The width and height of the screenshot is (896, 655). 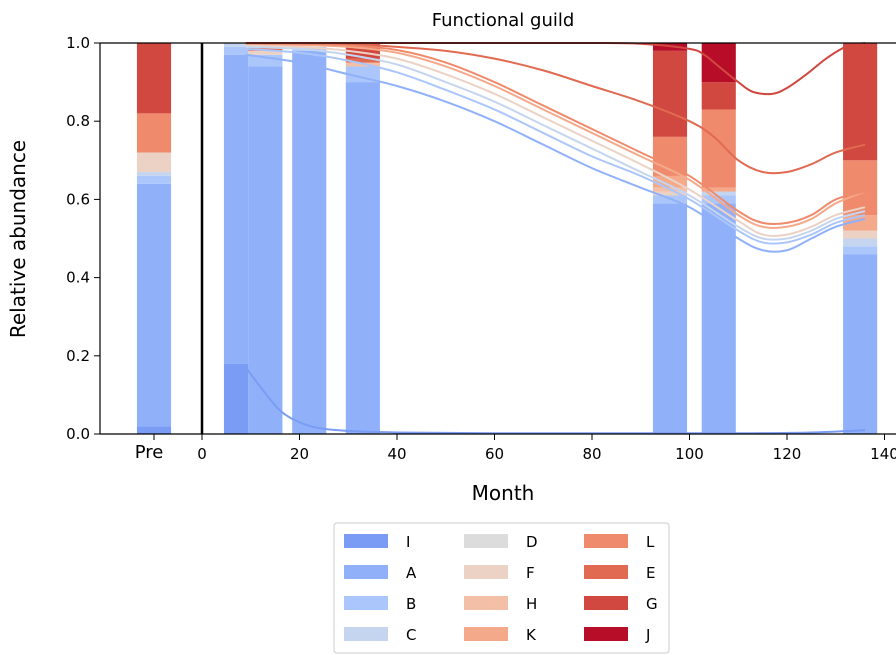 I want to click on legend-label: G, so click(x=652, y=604).